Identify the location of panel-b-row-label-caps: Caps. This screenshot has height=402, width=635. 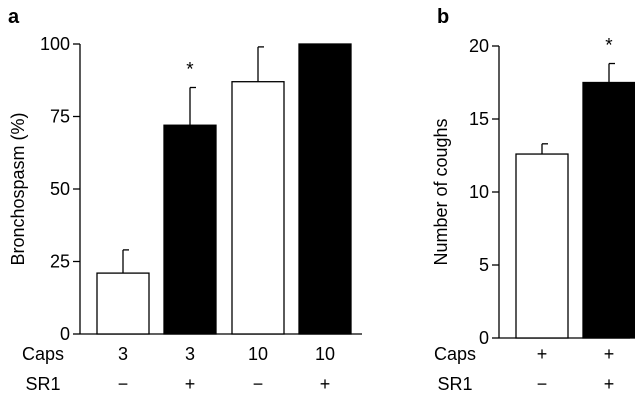
(455, 354).